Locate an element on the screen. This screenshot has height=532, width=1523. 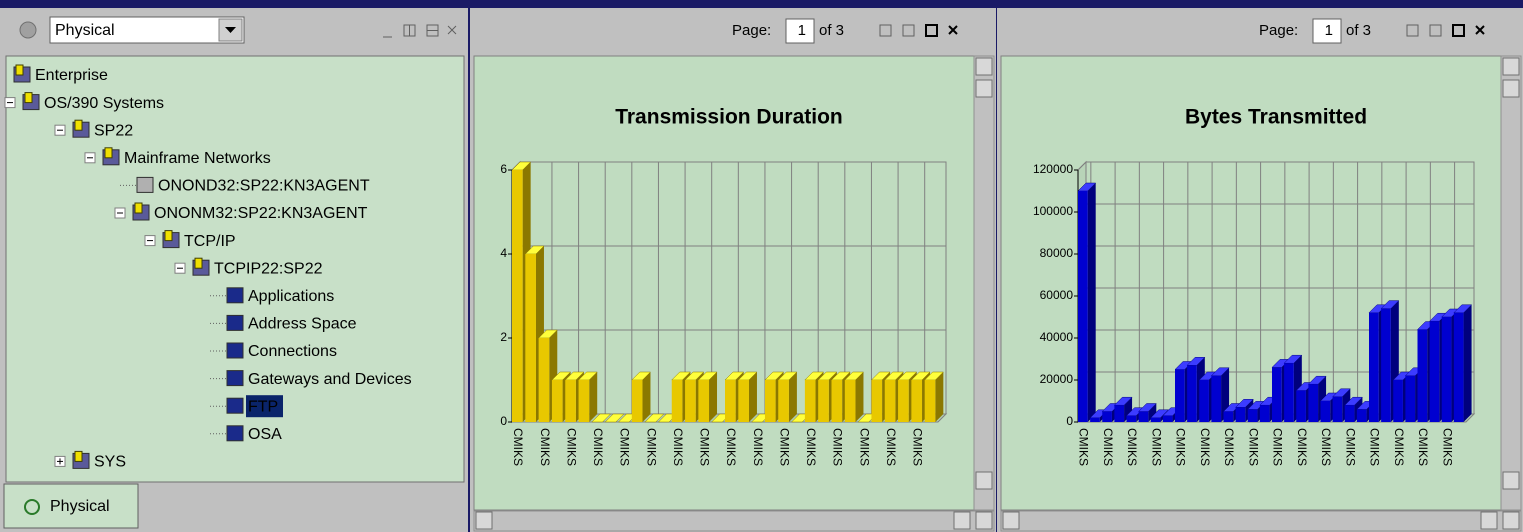
chart-title: Bytes Transmitted is located at coordinates (1276, 117).